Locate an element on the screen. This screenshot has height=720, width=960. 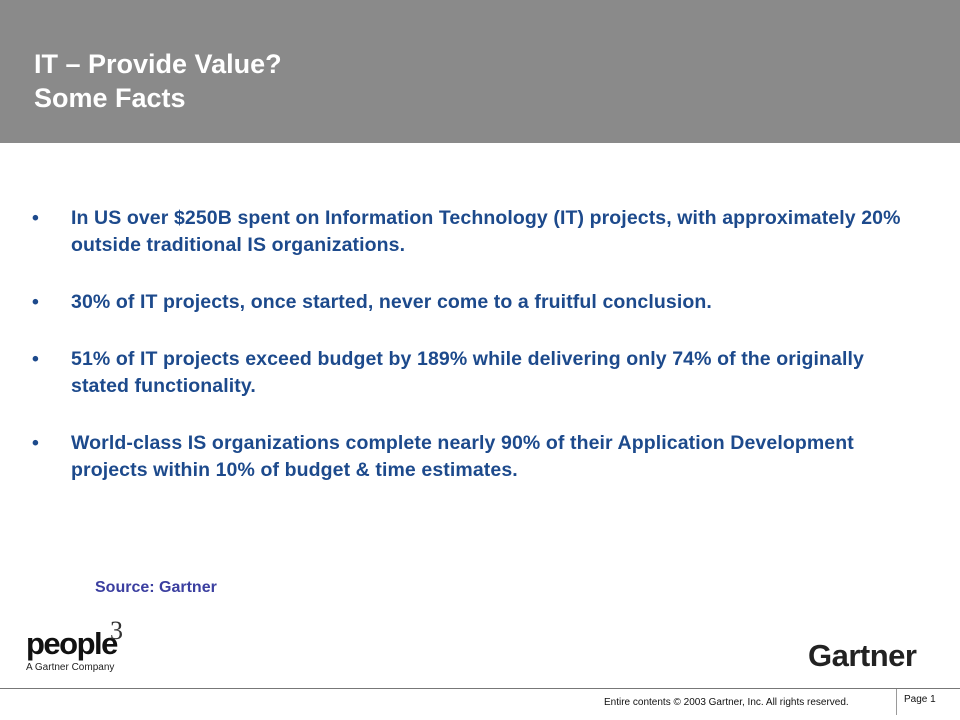
people3-logo: people 3 A Gartner Company is located at coordinates (81, 647).